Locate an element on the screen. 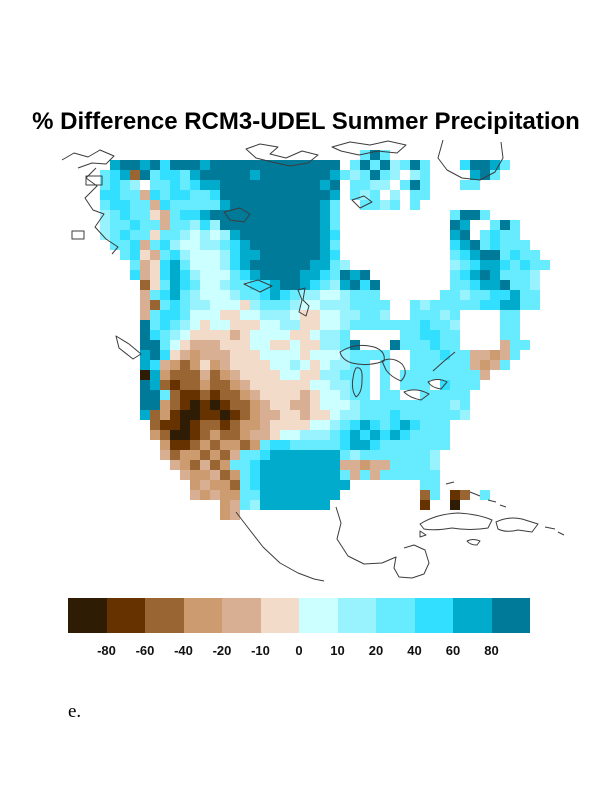 The image size is (612, 792). lake-michigan is located at coordinates (357, 382).